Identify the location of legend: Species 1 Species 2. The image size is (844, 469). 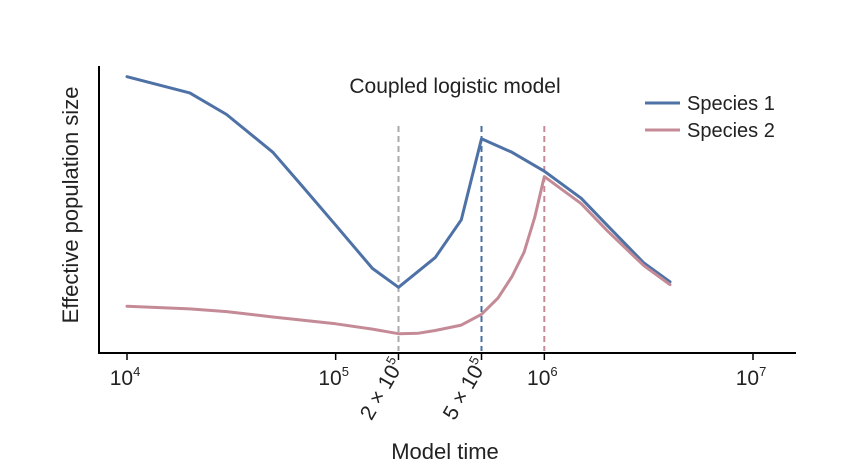
(710, 117).